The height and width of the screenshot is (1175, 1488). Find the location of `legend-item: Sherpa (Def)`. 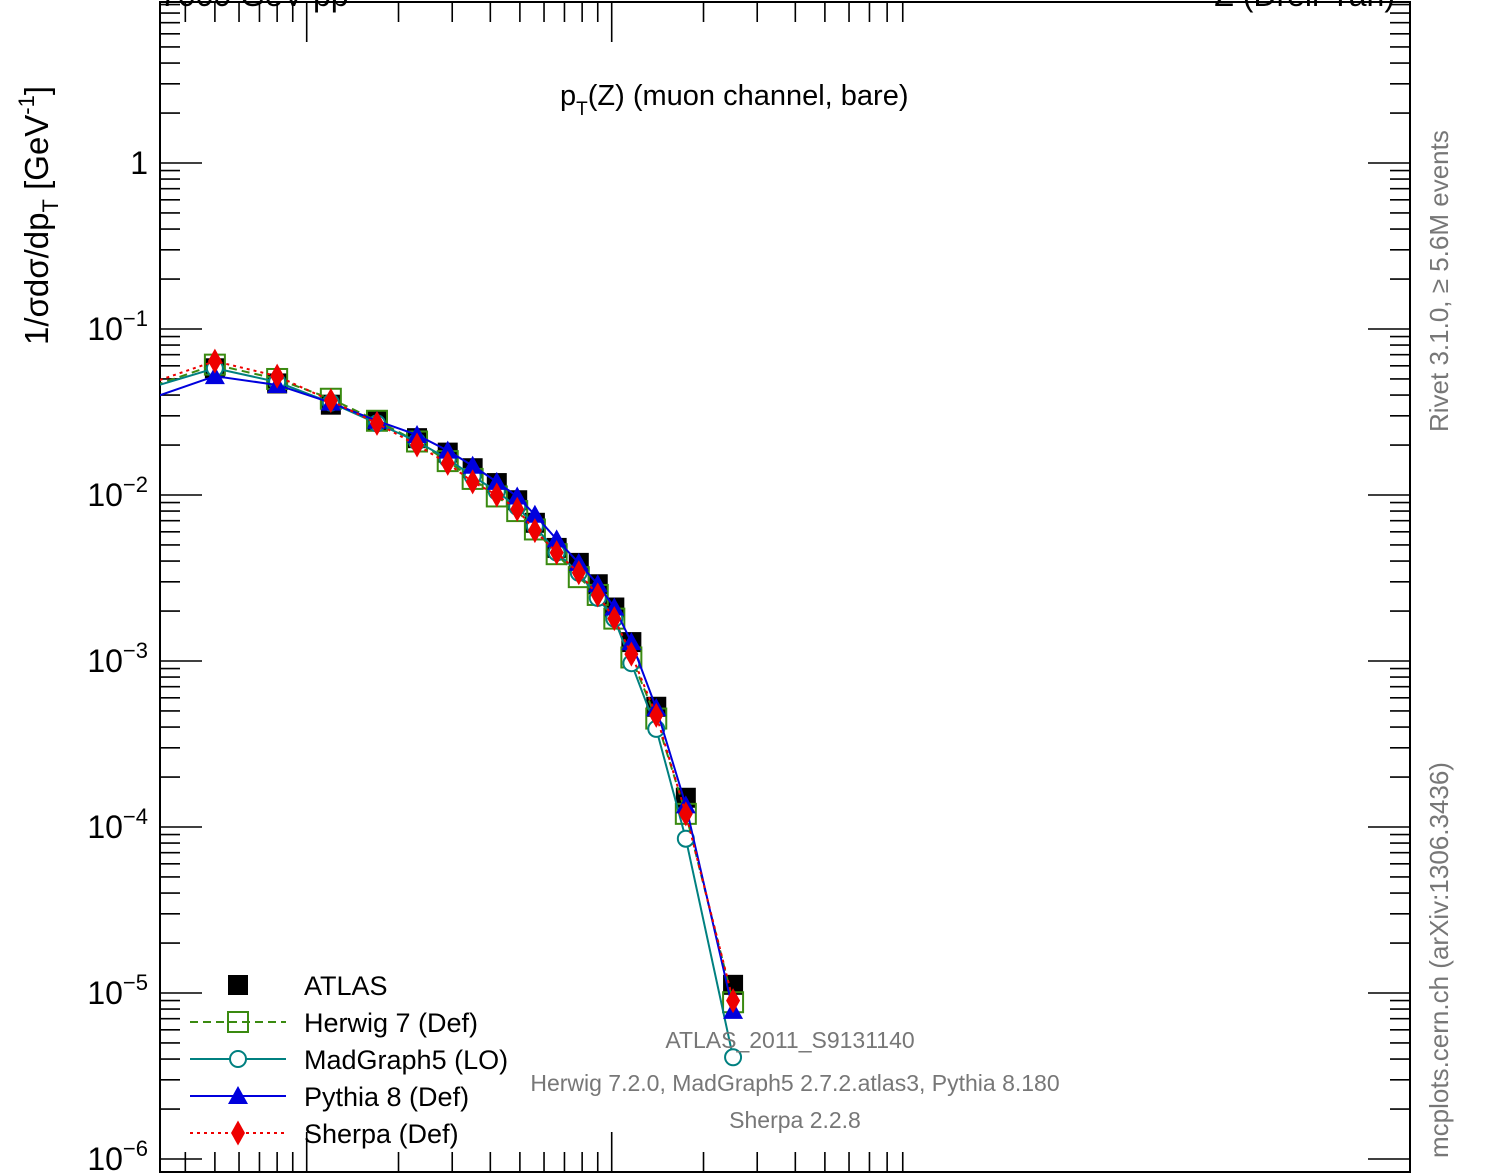

legend-item: Sherpa (Def) is located at coordinates (324, 1134).